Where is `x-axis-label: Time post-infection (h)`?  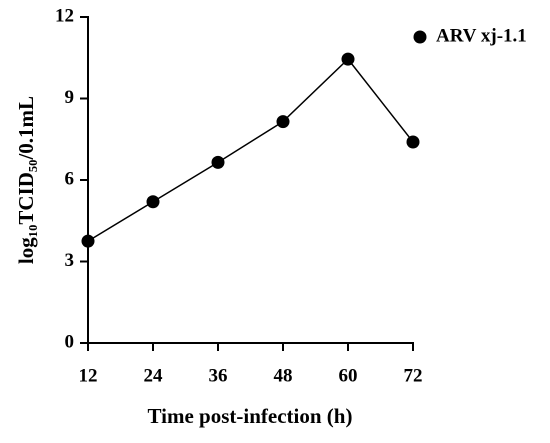 x-axis-label: Time post-infection (h) is located at coordinates (250, 416).